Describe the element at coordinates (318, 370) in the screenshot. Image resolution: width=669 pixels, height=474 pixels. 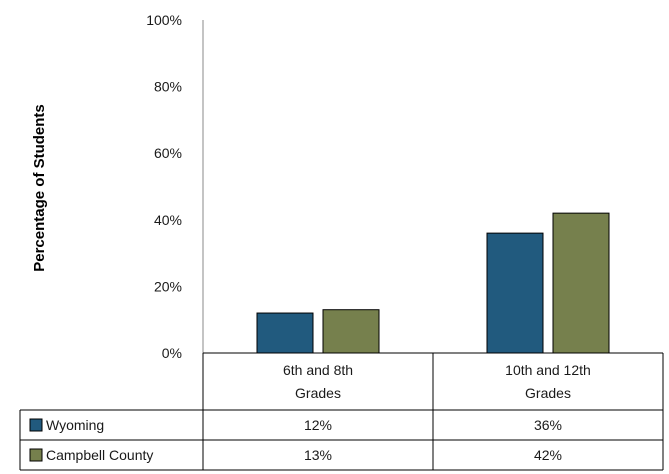
I see `category-label: 6th and 8th` at that location.